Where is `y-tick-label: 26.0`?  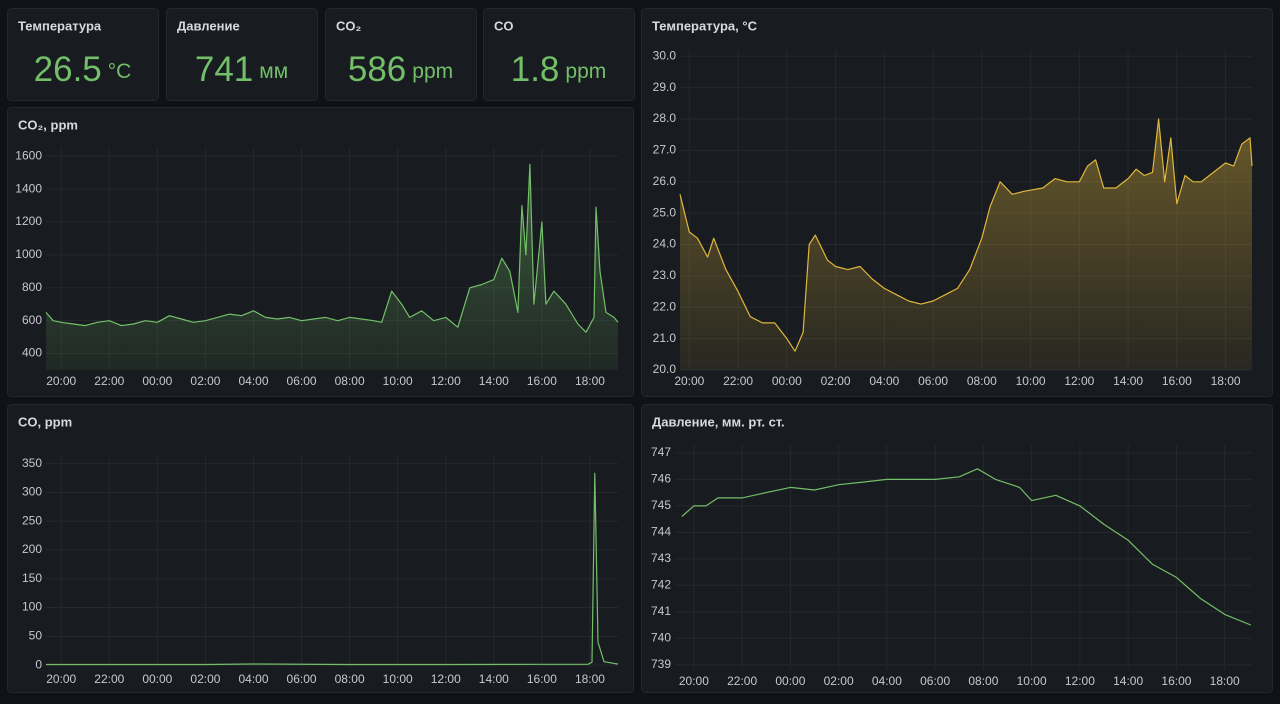
y-tick-label: 26.0 is located at coordinates (665, 181).